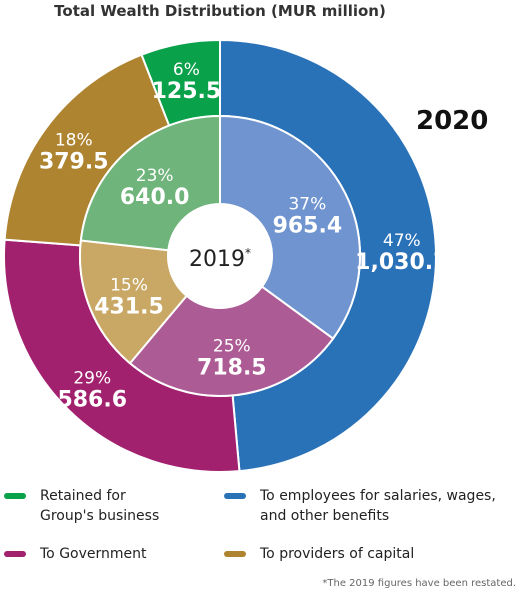 Image resolution: width=522 pixels, height=596 pixels. Describe the element at coordinates (92, 400) in the screenshot. I see `outer-value-label-government: 586.6` at that location.